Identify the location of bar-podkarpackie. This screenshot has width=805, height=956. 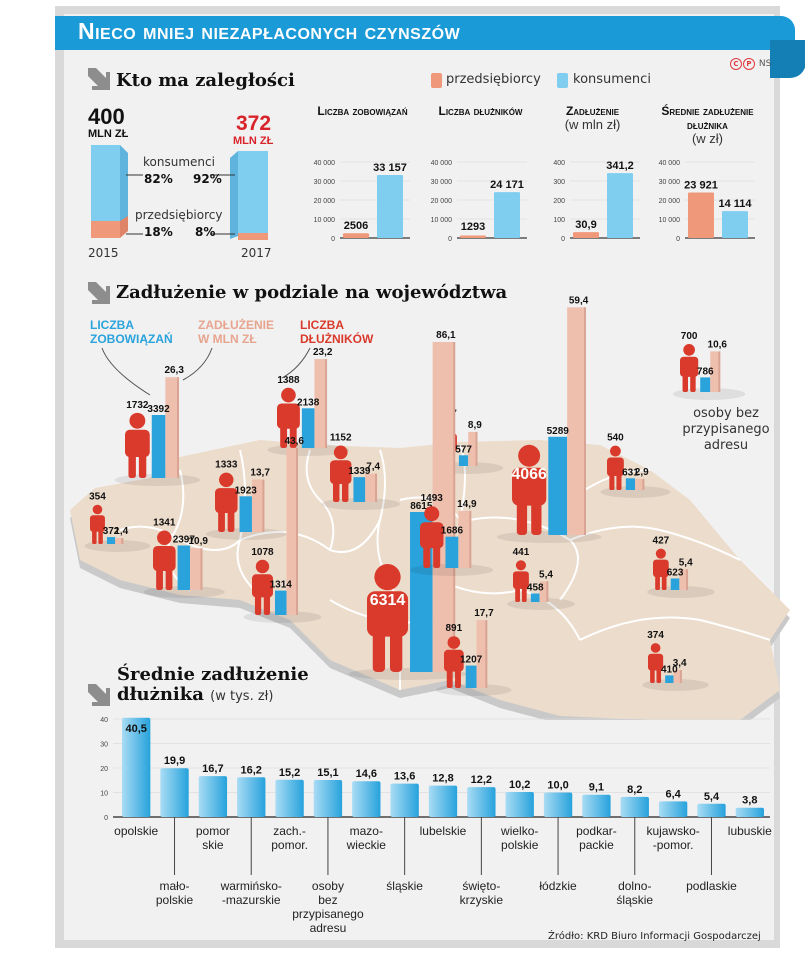
(596, 805).